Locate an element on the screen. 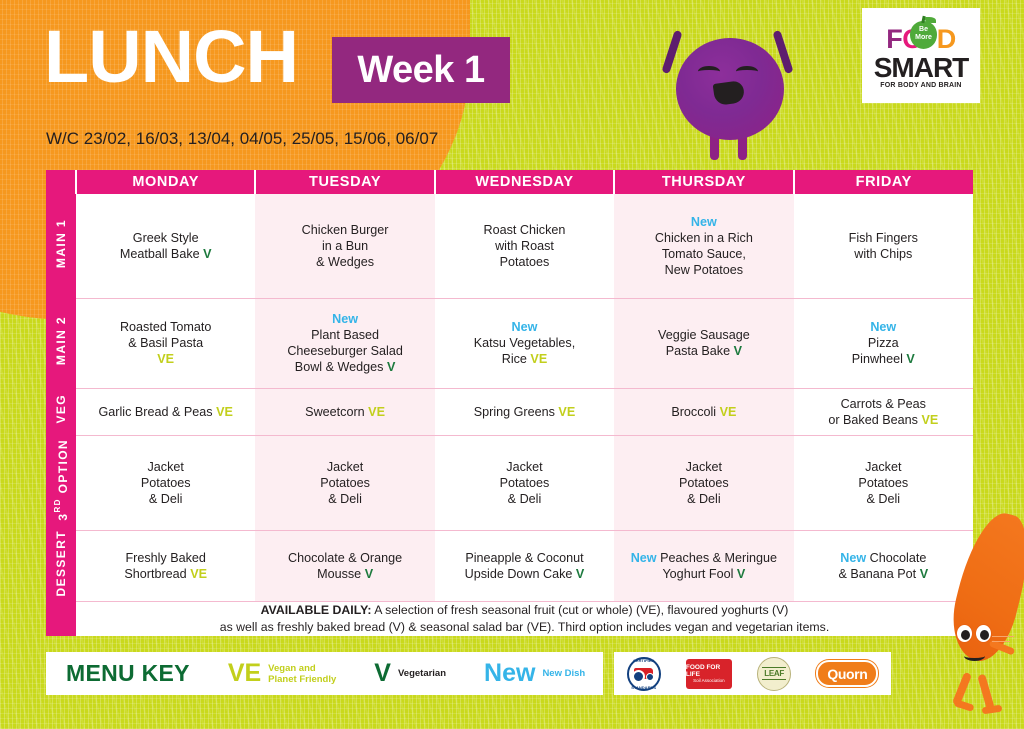 The height and width of the screenshot is (729, 1024). day-header-wednesday: WEDNESDAY is located at coordinates (524, 182).